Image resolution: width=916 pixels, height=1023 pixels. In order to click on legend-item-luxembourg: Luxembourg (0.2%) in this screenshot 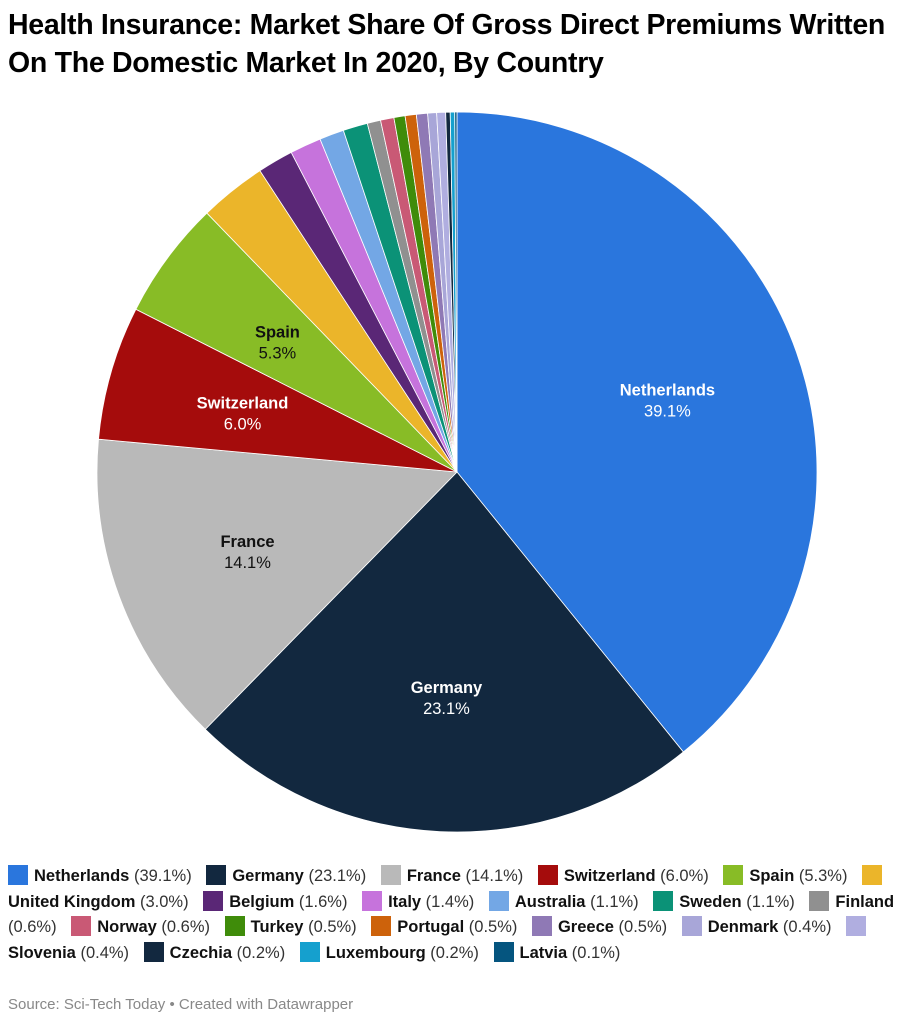, I will do `click(389, 951)`.